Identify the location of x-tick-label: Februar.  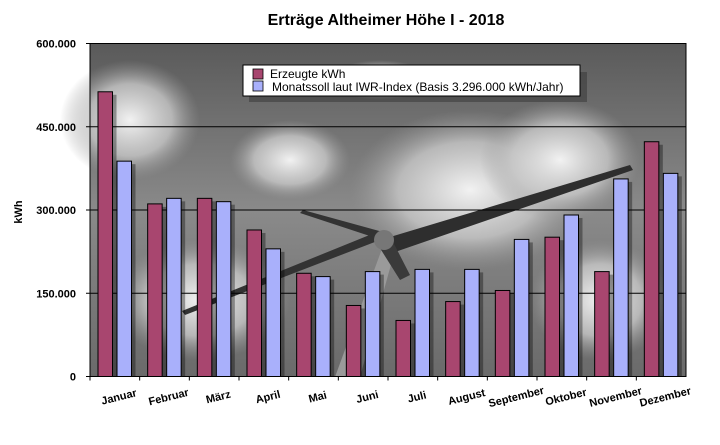
(168, 398).